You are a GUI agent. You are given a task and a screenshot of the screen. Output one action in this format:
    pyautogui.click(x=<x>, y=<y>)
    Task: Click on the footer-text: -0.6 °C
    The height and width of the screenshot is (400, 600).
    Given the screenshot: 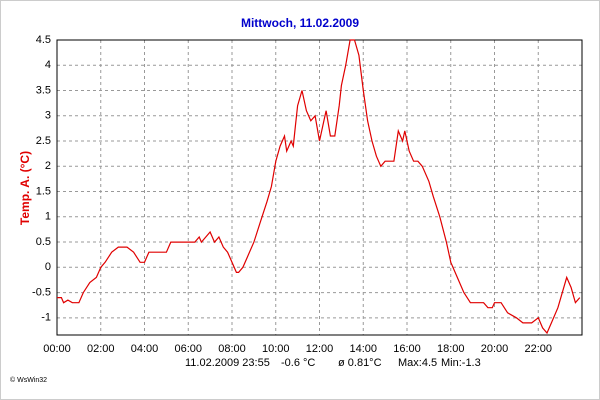 What is the action you would take?
    pyautogui.click(x=298, y=363)
    